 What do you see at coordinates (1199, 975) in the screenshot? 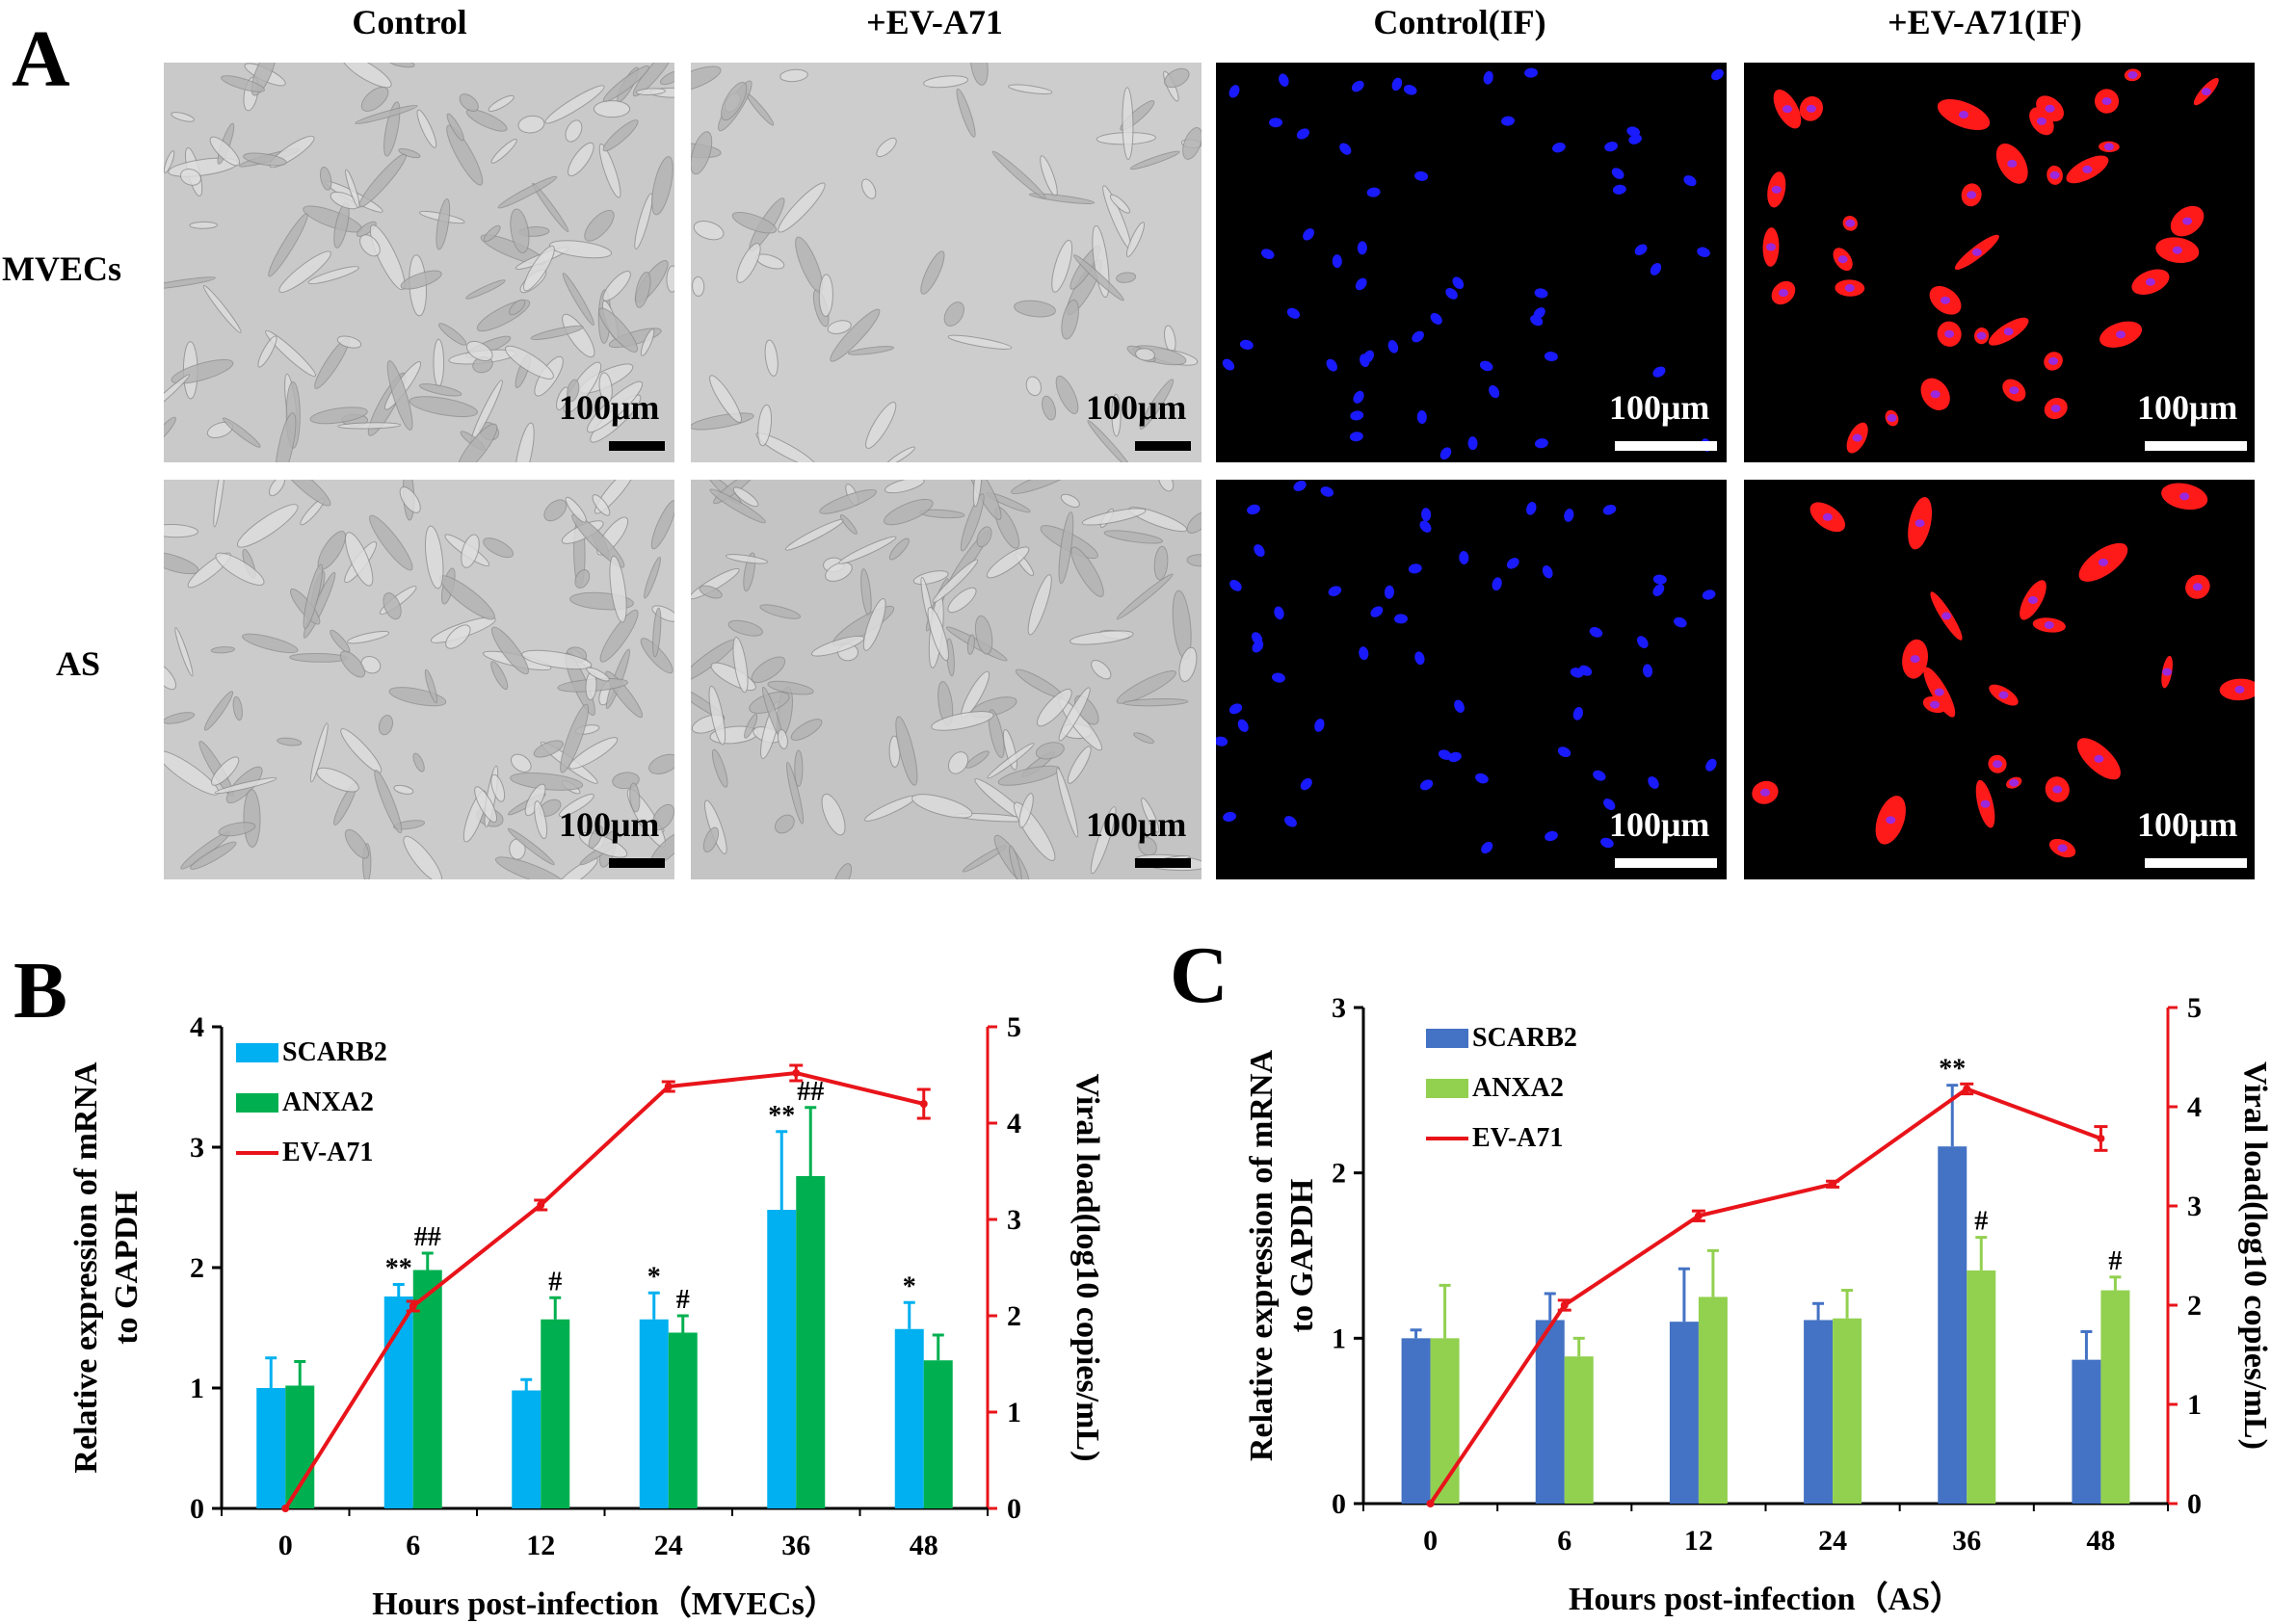
I see `panel-letter: C` at bounding box center [1199, 975].